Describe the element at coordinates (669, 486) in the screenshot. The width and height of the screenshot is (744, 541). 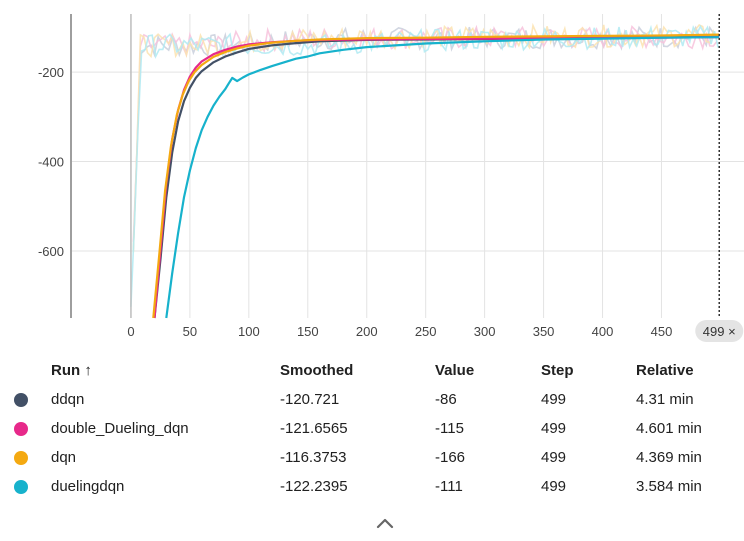
I see `relative-time: 3.584 min` at that location.